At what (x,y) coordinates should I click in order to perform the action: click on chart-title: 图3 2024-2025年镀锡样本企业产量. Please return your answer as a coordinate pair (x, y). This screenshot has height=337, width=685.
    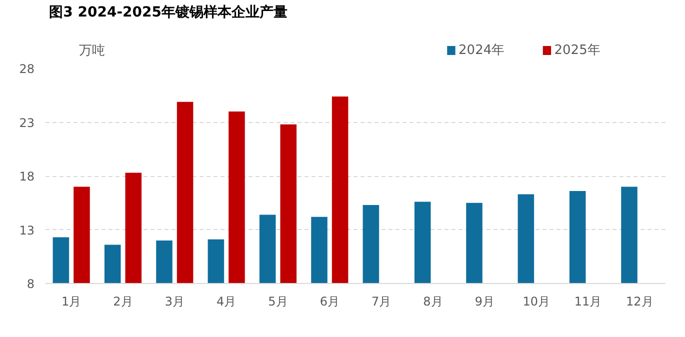
    Looking at the image, I should click on (168, 12).